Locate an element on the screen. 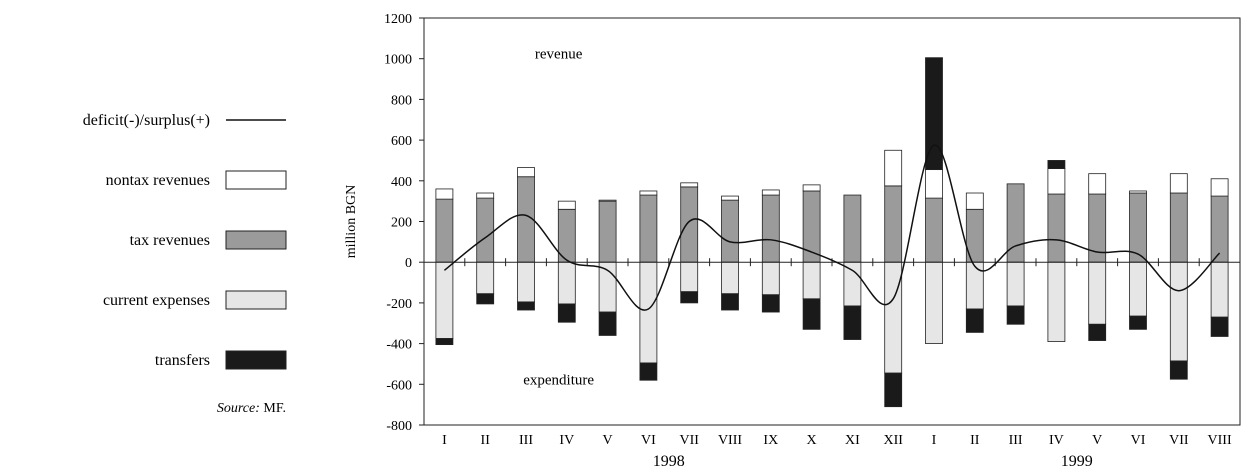  year-label: 1998 is located at coordinates (669, 461).